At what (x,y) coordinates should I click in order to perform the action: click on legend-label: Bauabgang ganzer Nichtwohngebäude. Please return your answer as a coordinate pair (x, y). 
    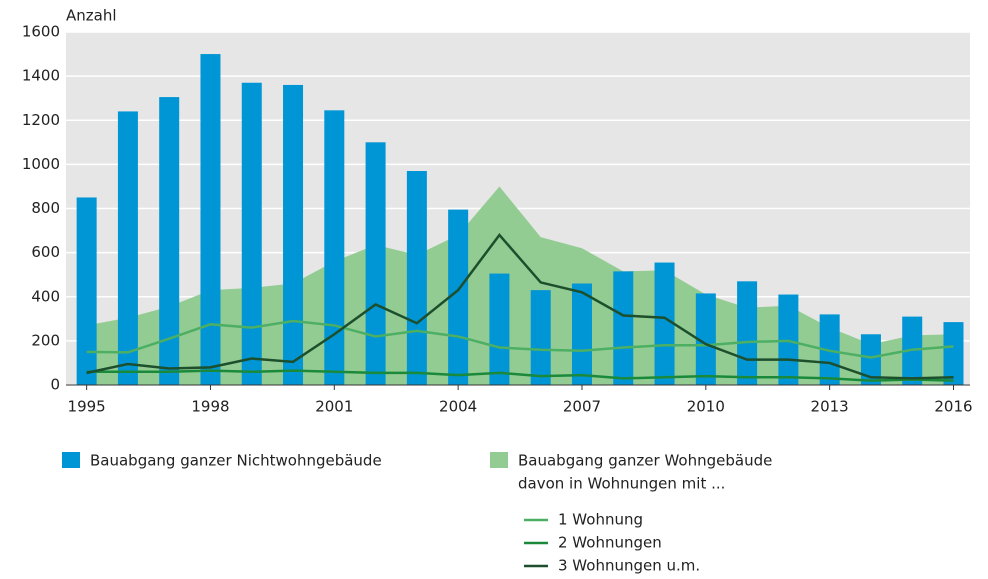
    Looking at the image, I should click on (236, 461).